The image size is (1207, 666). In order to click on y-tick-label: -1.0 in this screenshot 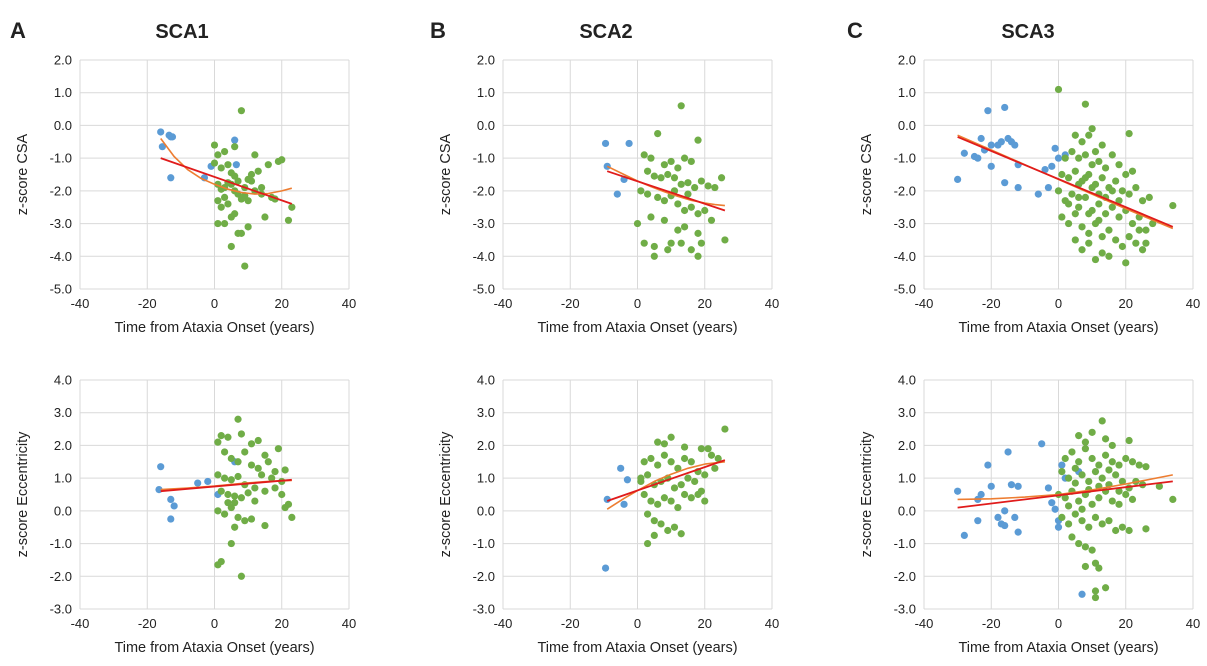, I will do `click(905, 543)`.